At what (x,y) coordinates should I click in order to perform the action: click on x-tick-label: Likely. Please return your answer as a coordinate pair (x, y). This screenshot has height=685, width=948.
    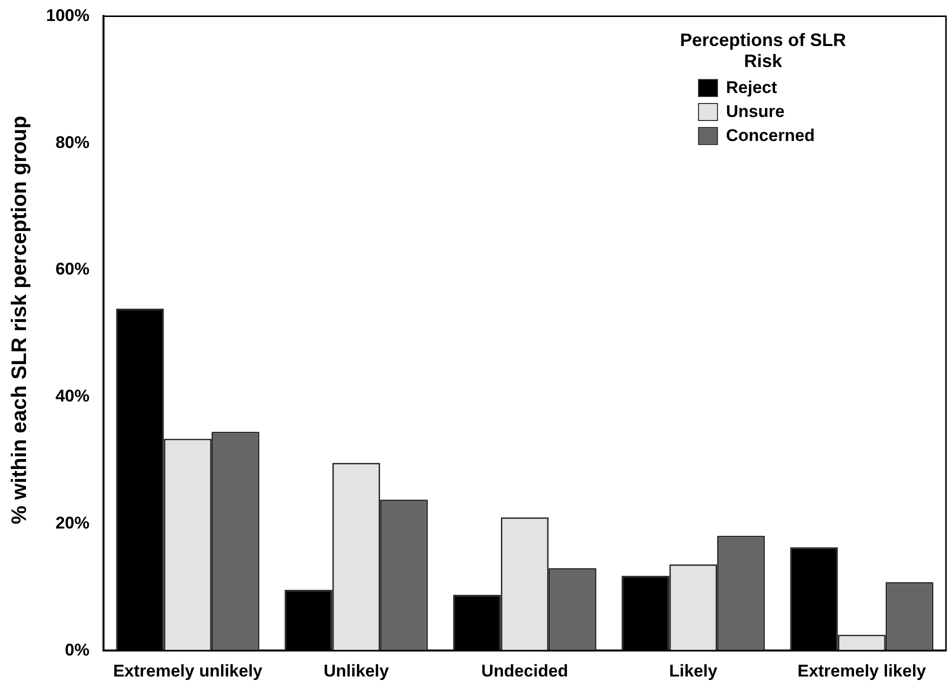
    Looking at the image, I should click on (693, 670).